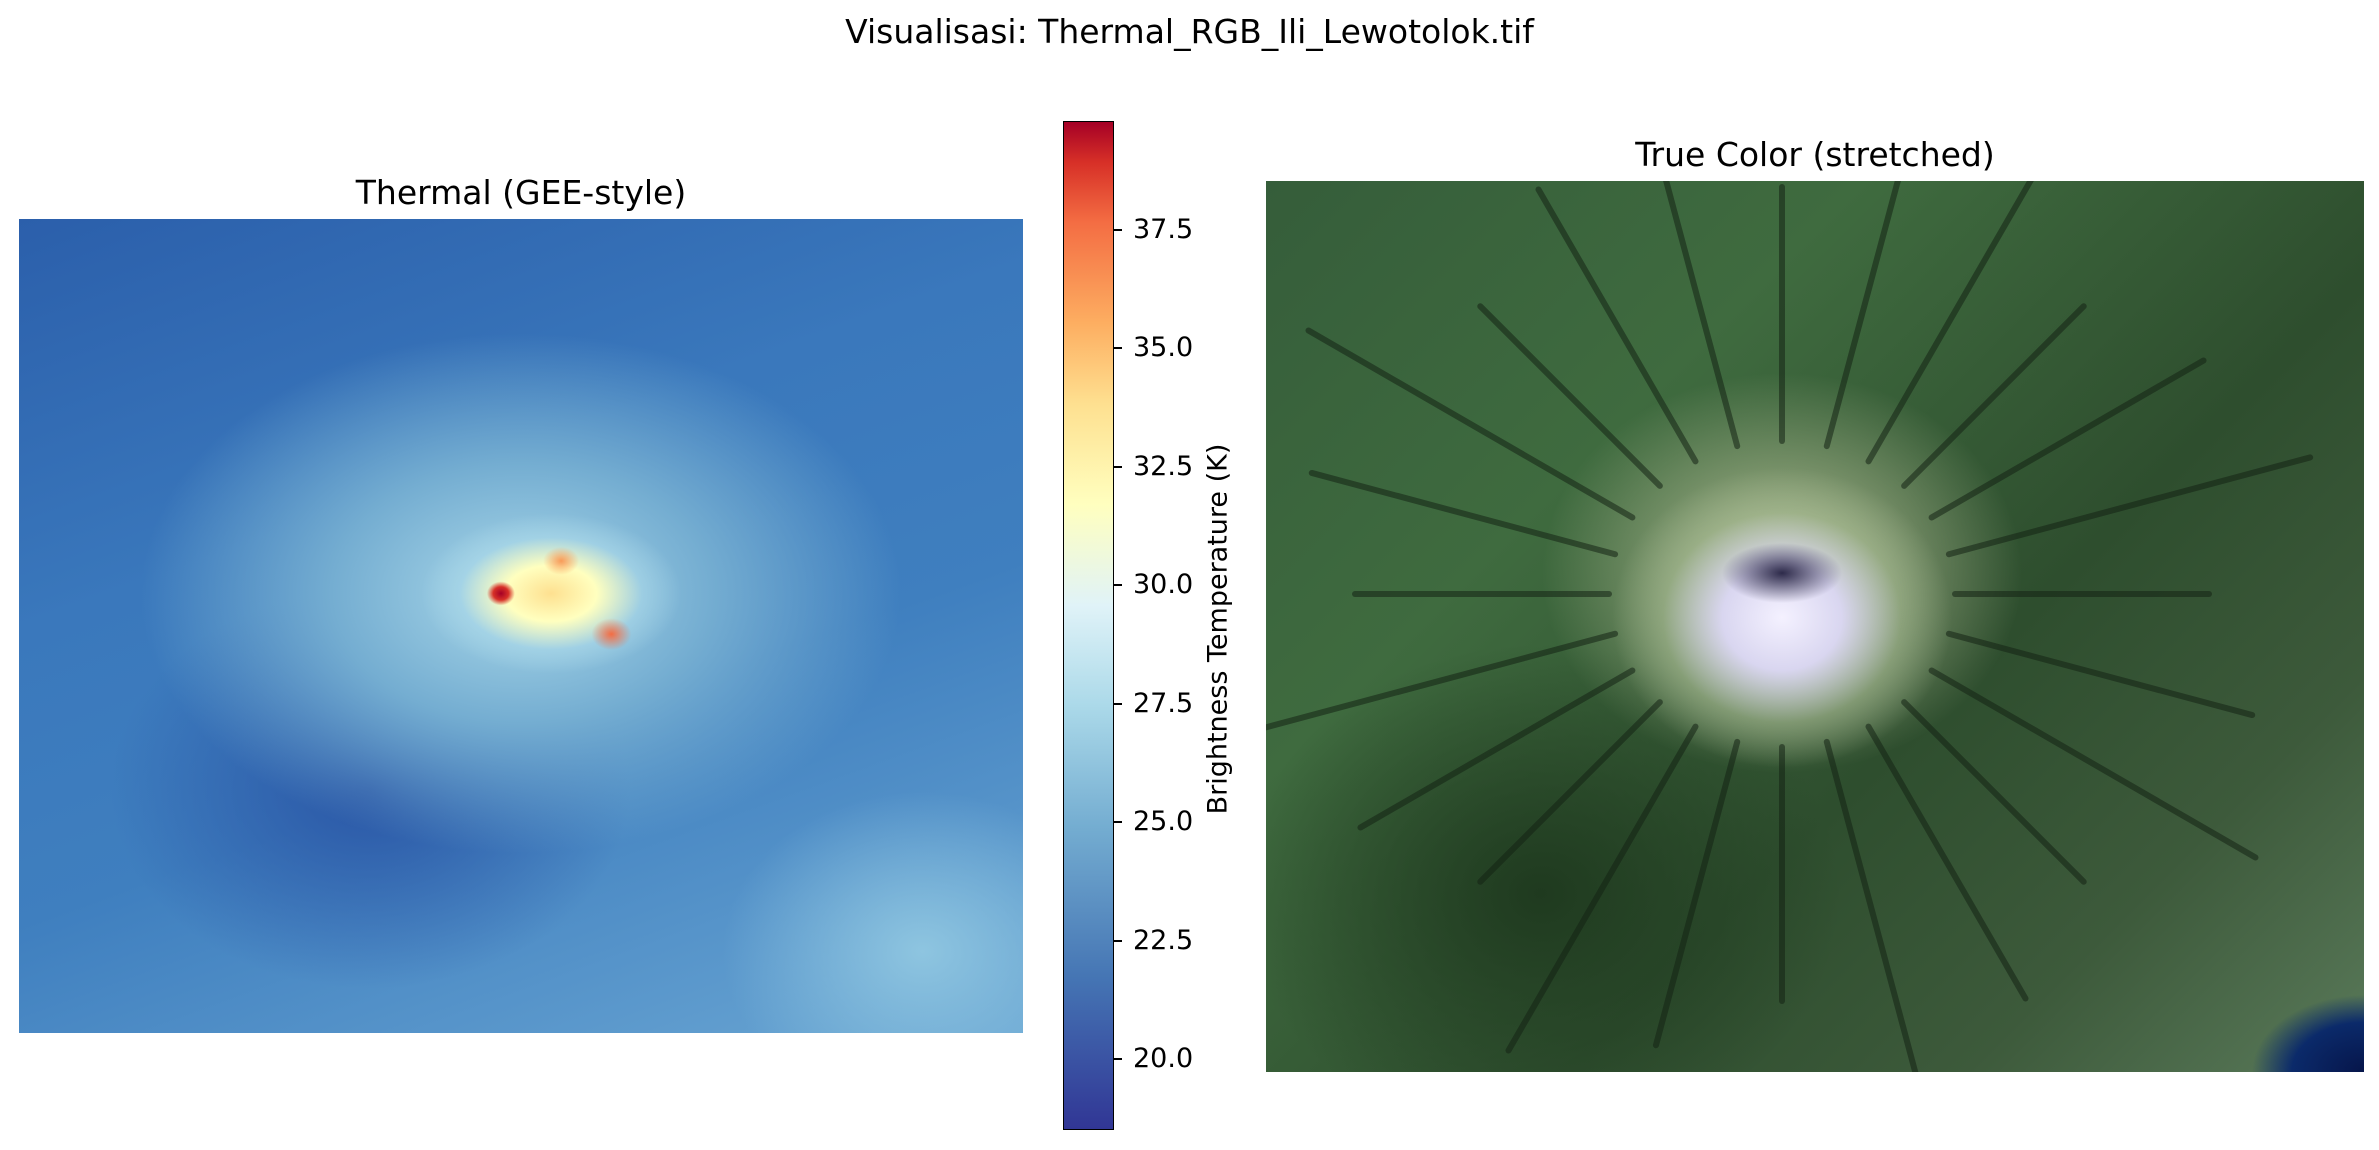 The height and width of the screenshot is (1150, 2379). I want to click on colorbar-tick-label: 32.5, so click(1163, 466).